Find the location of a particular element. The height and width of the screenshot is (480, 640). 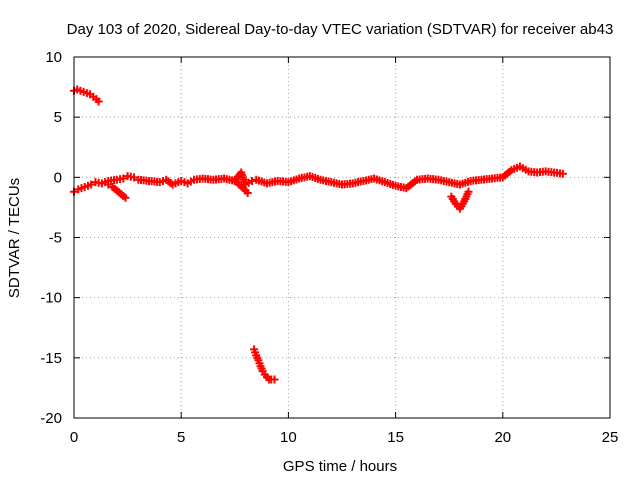

series-branch-8h is located at coordinates (241, 186).